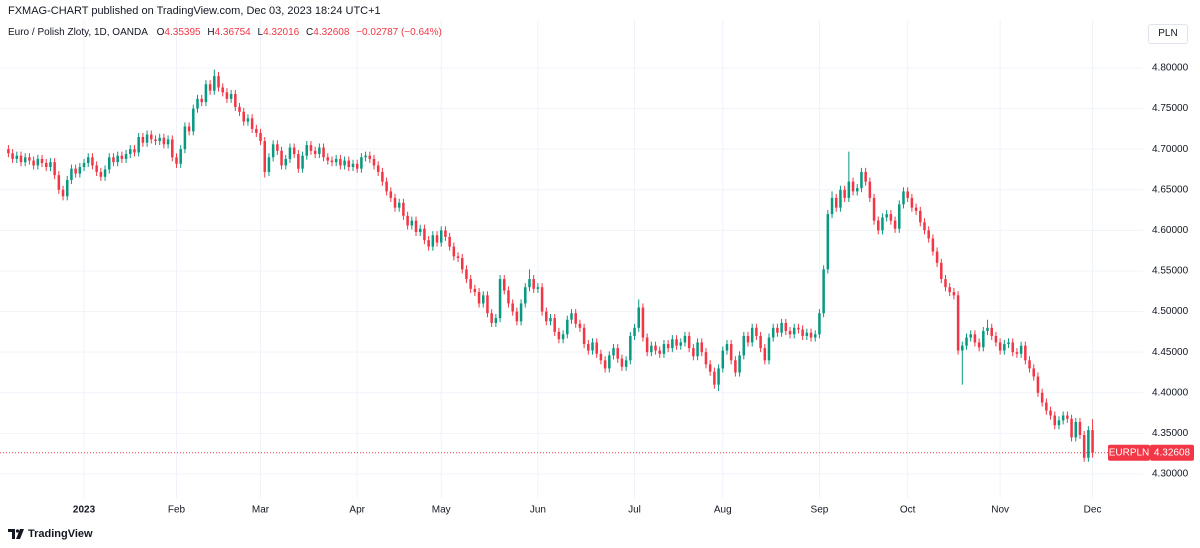 This screenshot has width=1200, height=548. Describe the element at coordinates (1093, 510) in the screenshot. I see `x-tick-label: Dec` at that location.